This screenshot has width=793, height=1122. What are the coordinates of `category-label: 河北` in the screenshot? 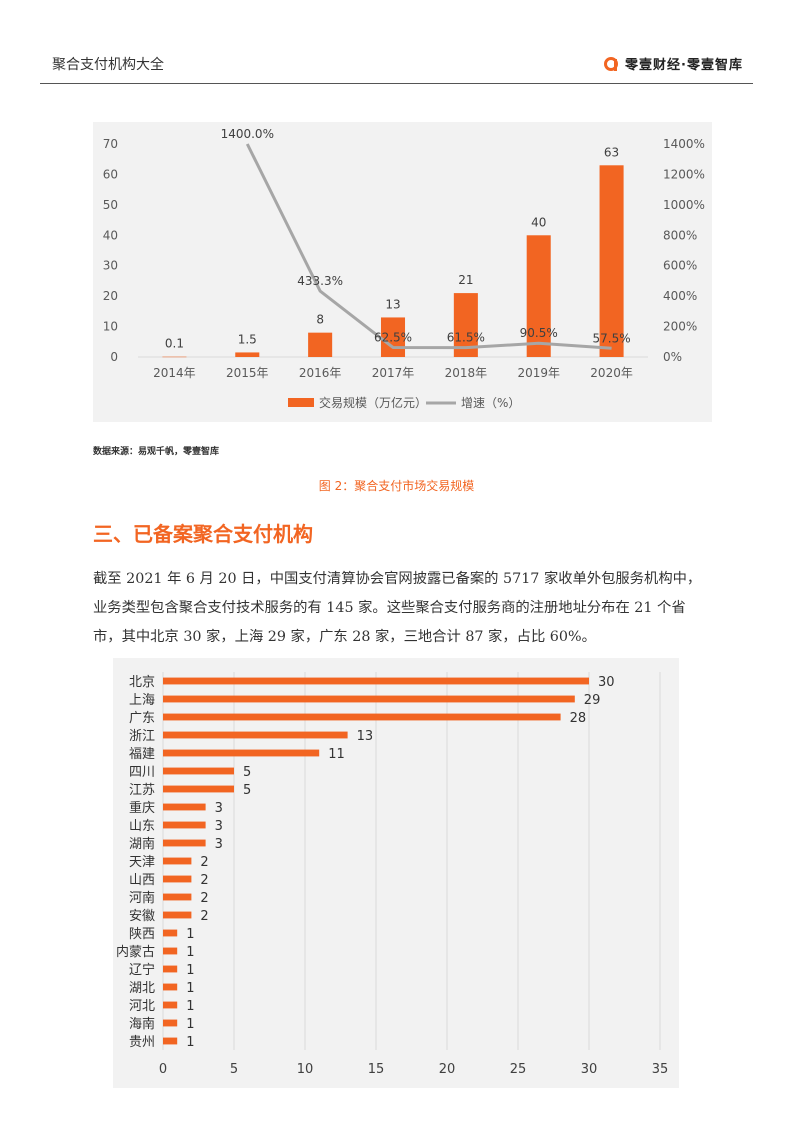 It's located at (142, 1006).